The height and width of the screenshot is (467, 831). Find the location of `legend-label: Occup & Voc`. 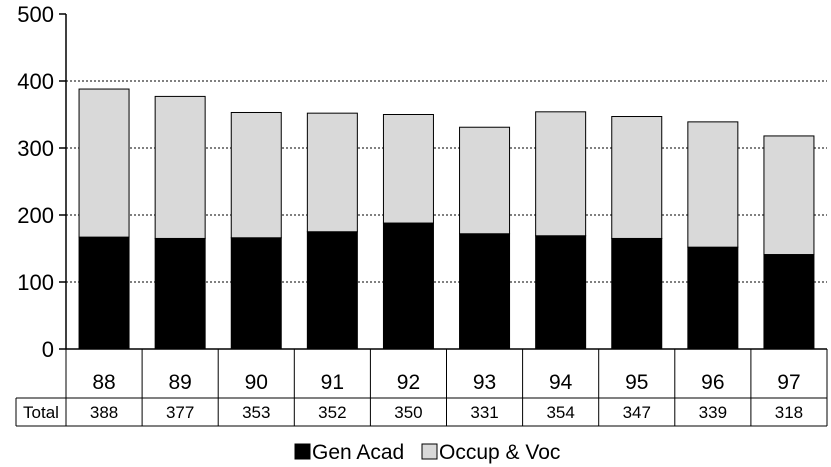

legend-label: Occup & Voc is located at coordinates (499, 452).